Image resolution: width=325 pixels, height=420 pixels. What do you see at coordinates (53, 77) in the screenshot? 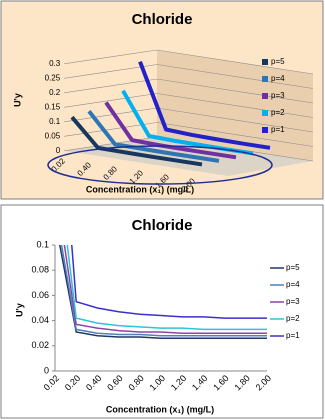
I see `y-tick-label: 0.25` at bounding box center [53, 77].